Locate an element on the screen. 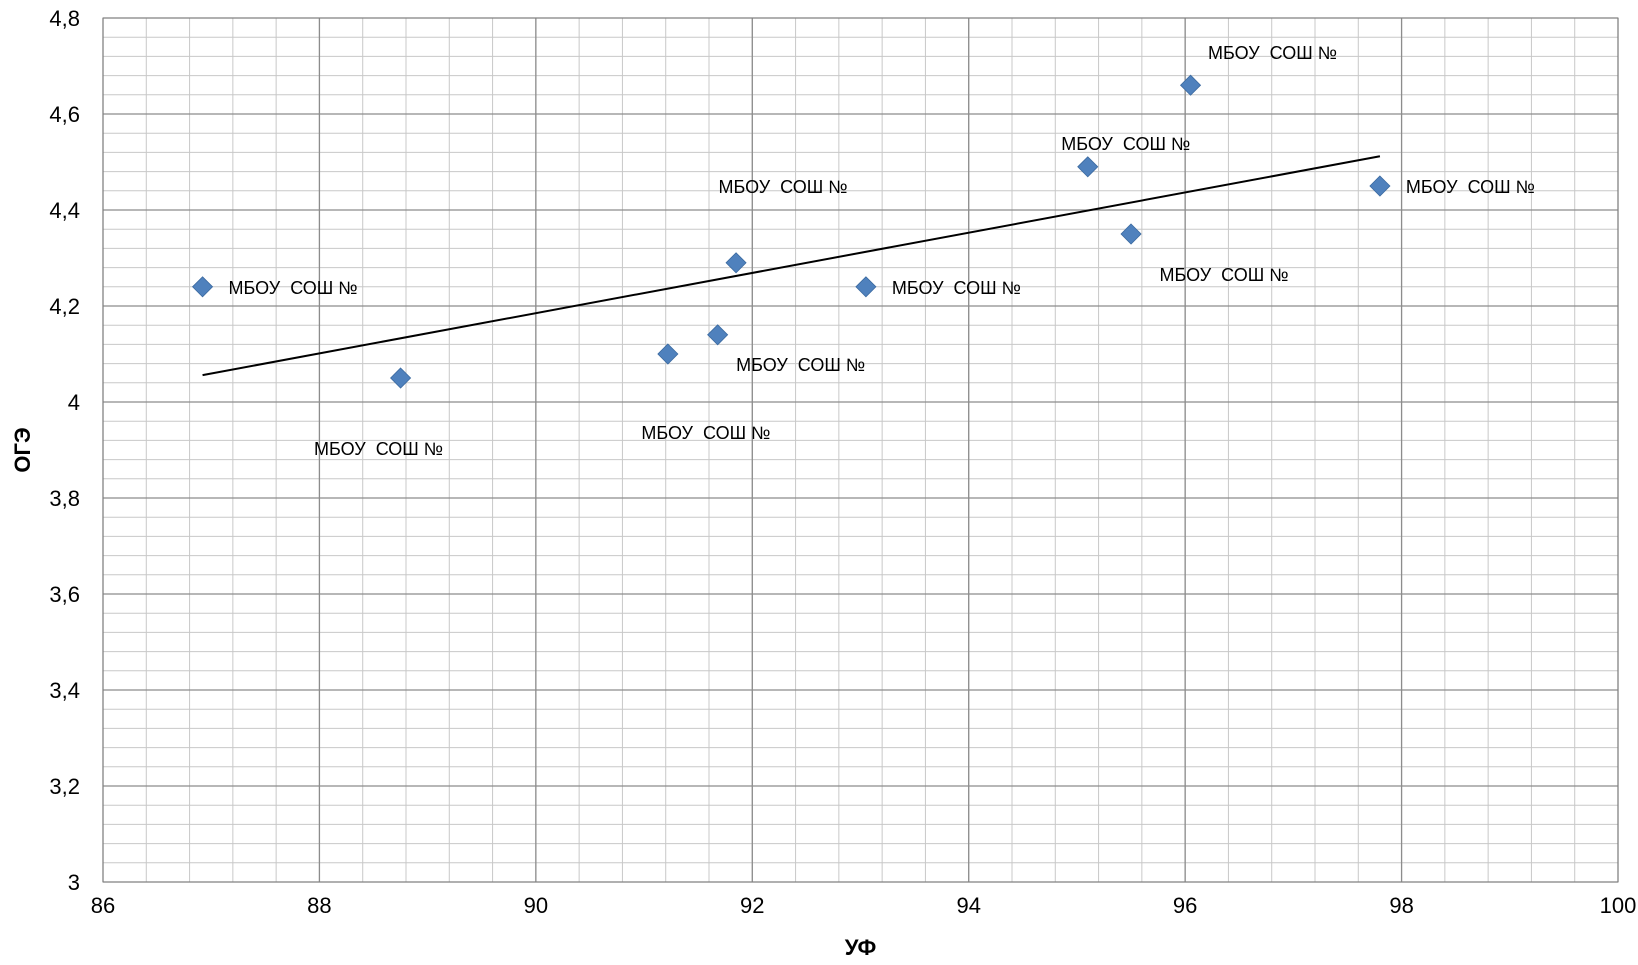 This screenshot has width=1638, height=965. y-tick-label: 4,8 is located at coordinates (64, 18).